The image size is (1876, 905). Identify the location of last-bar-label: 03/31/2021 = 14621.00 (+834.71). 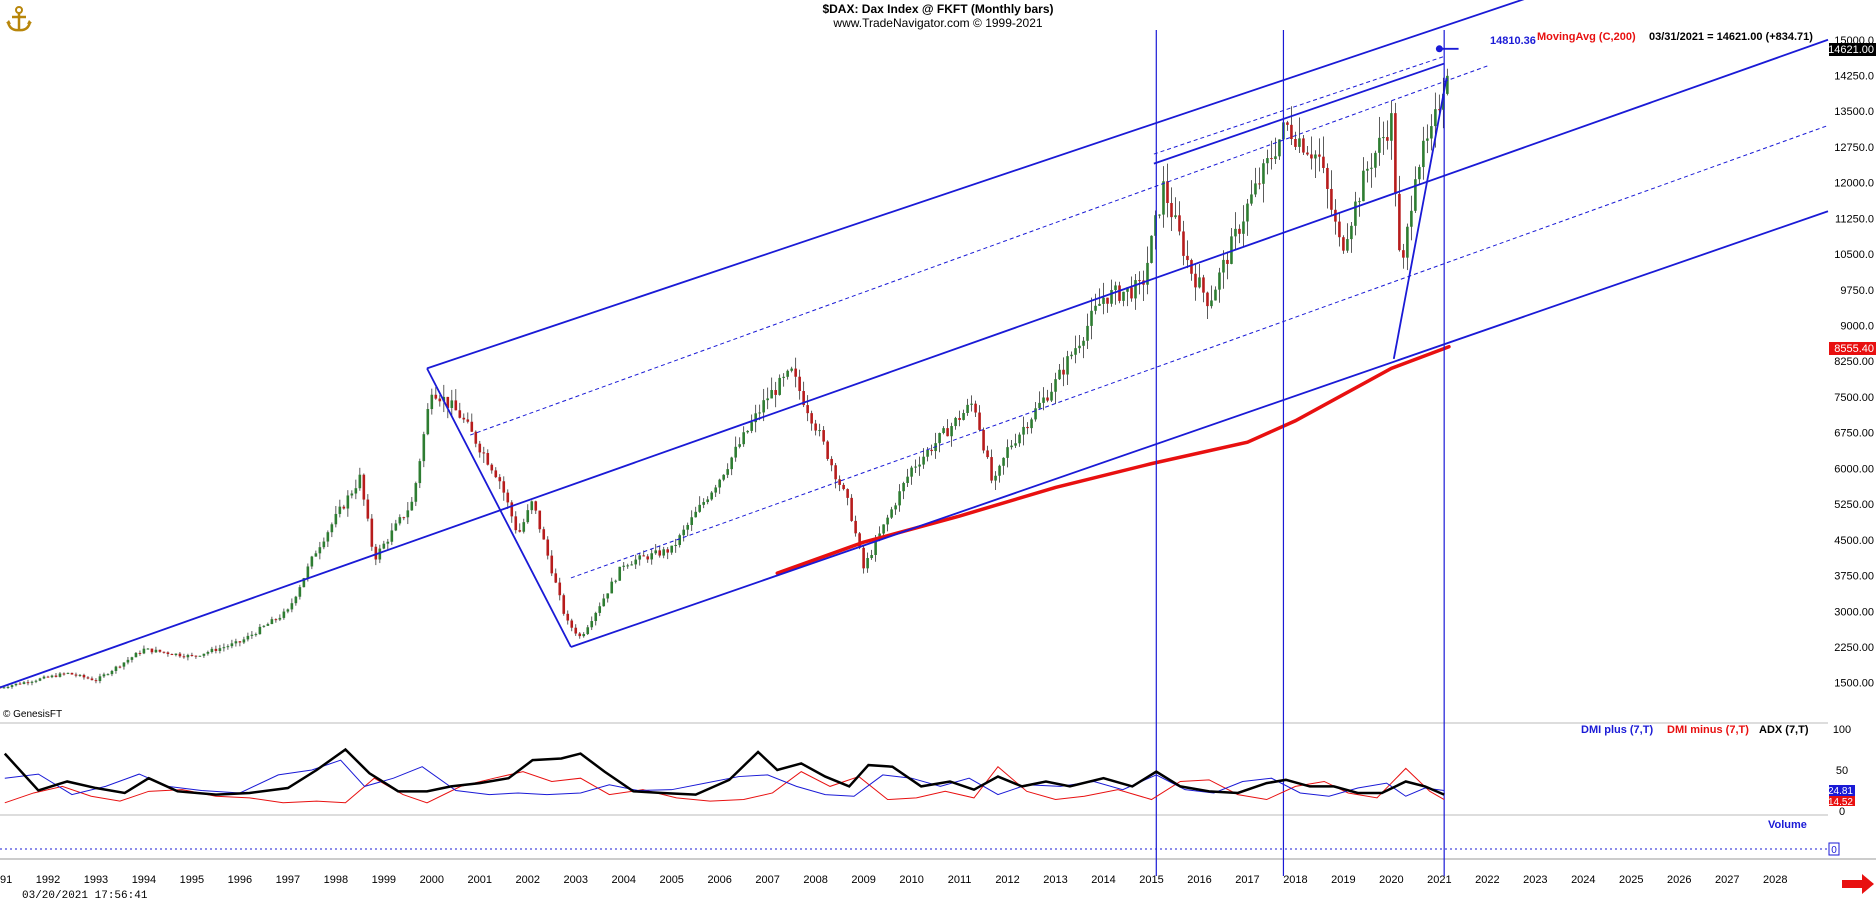
(1731, 37).